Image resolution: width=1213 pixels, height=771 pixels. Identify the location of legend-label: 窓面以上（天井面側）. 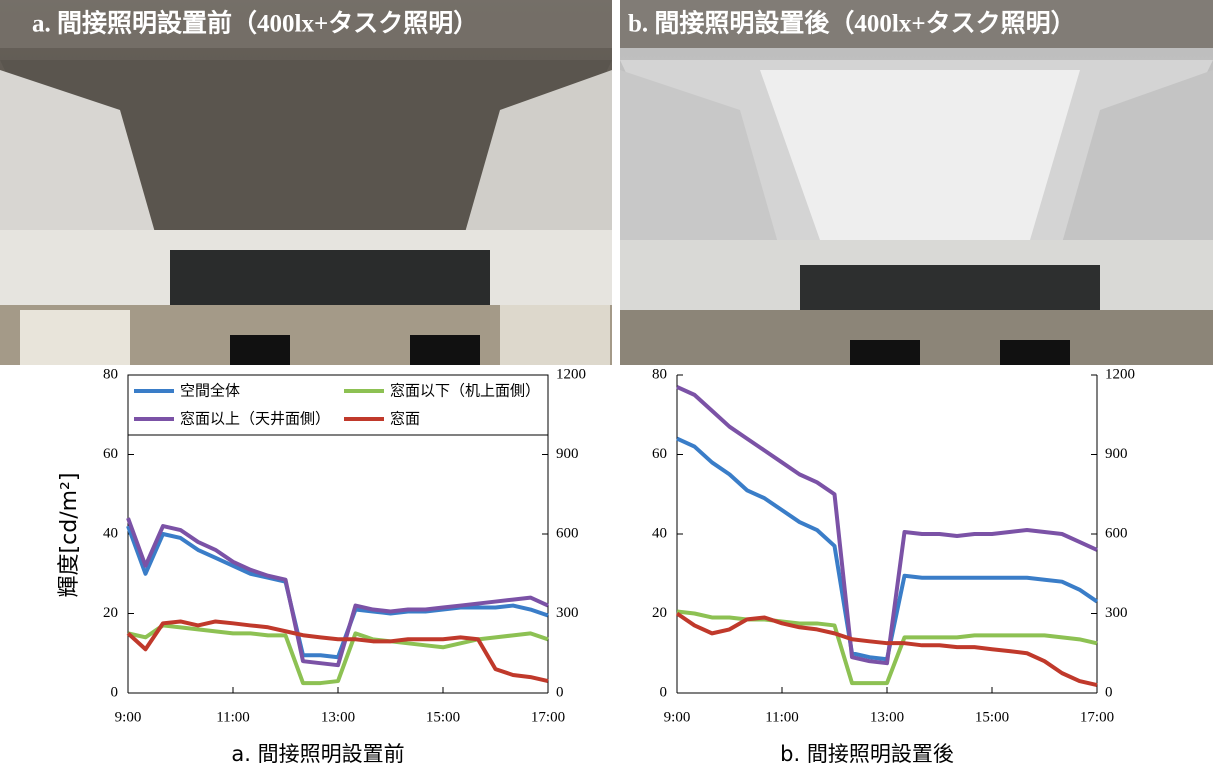
(255, 419).